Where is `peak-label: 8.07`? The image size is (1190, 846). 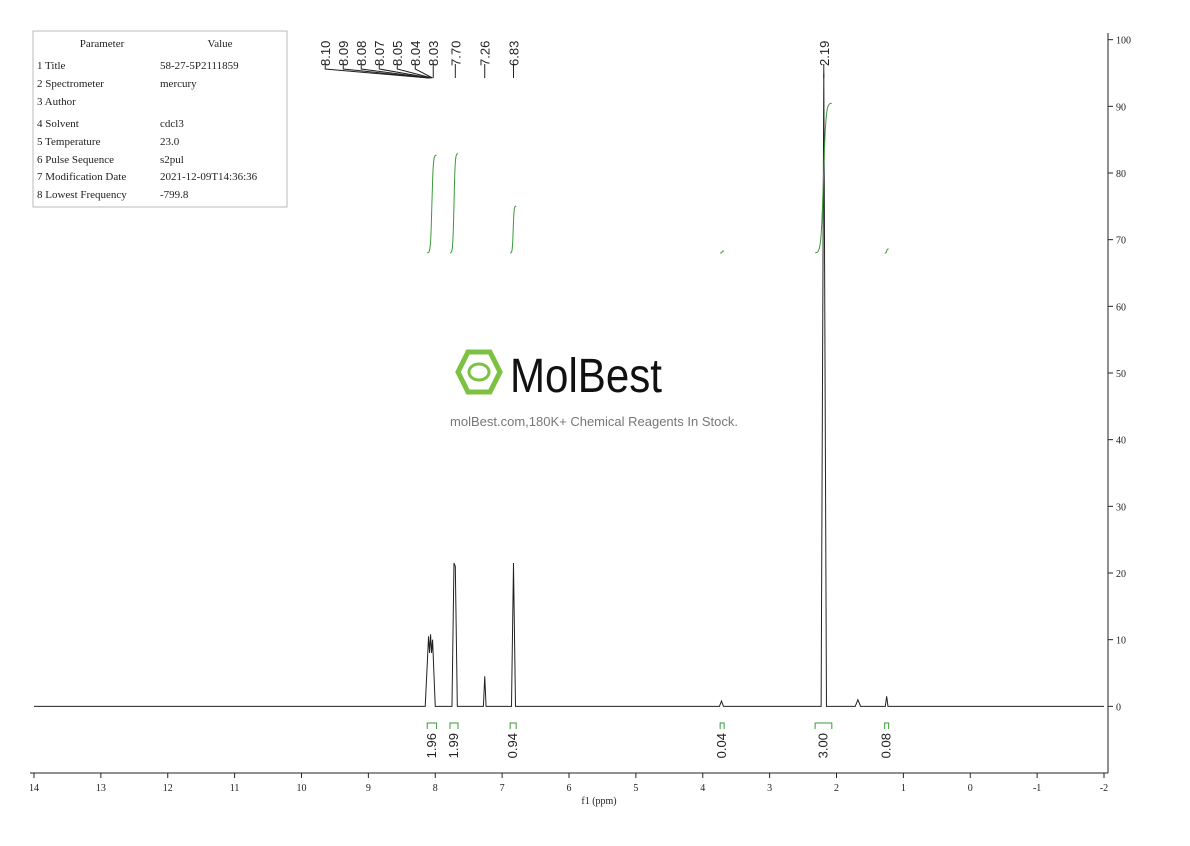
peak-label: 8.07 is located at coordinates (379, 53).